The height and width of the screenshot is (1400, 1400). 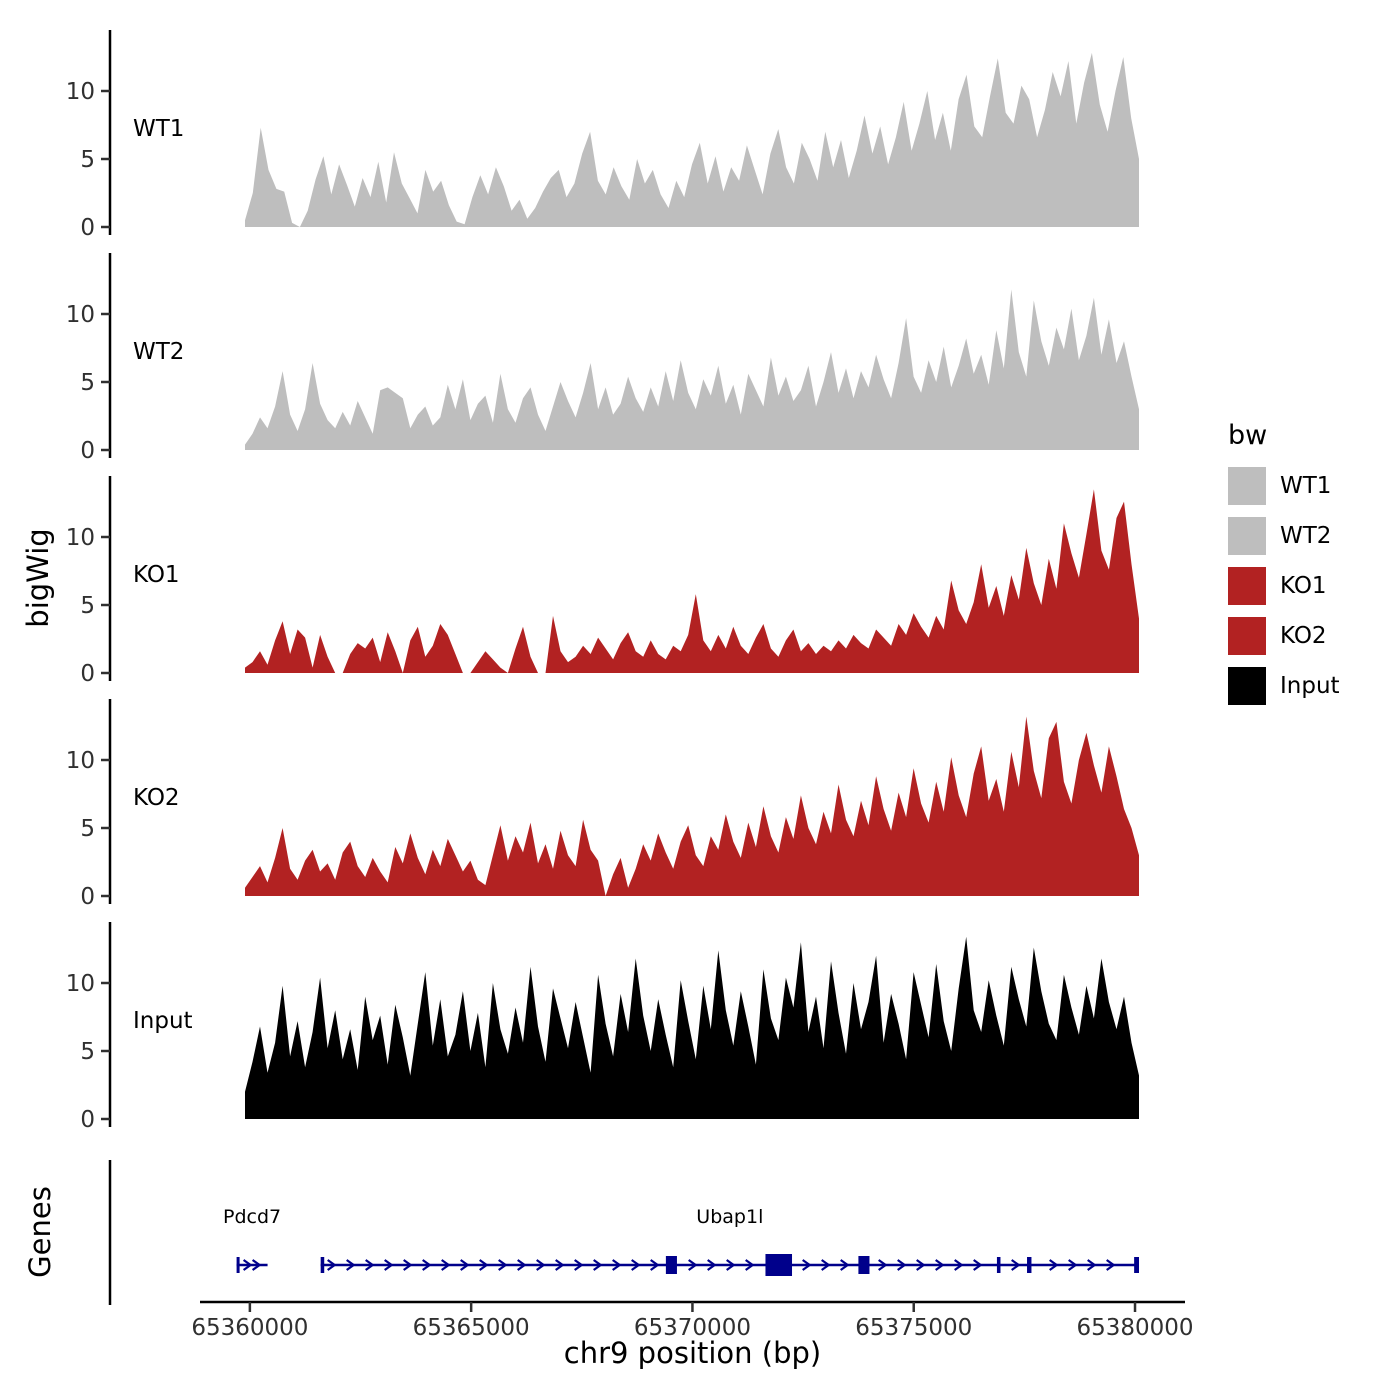 I want to click on legend-label: WT1, so click(x=1306, y=486).